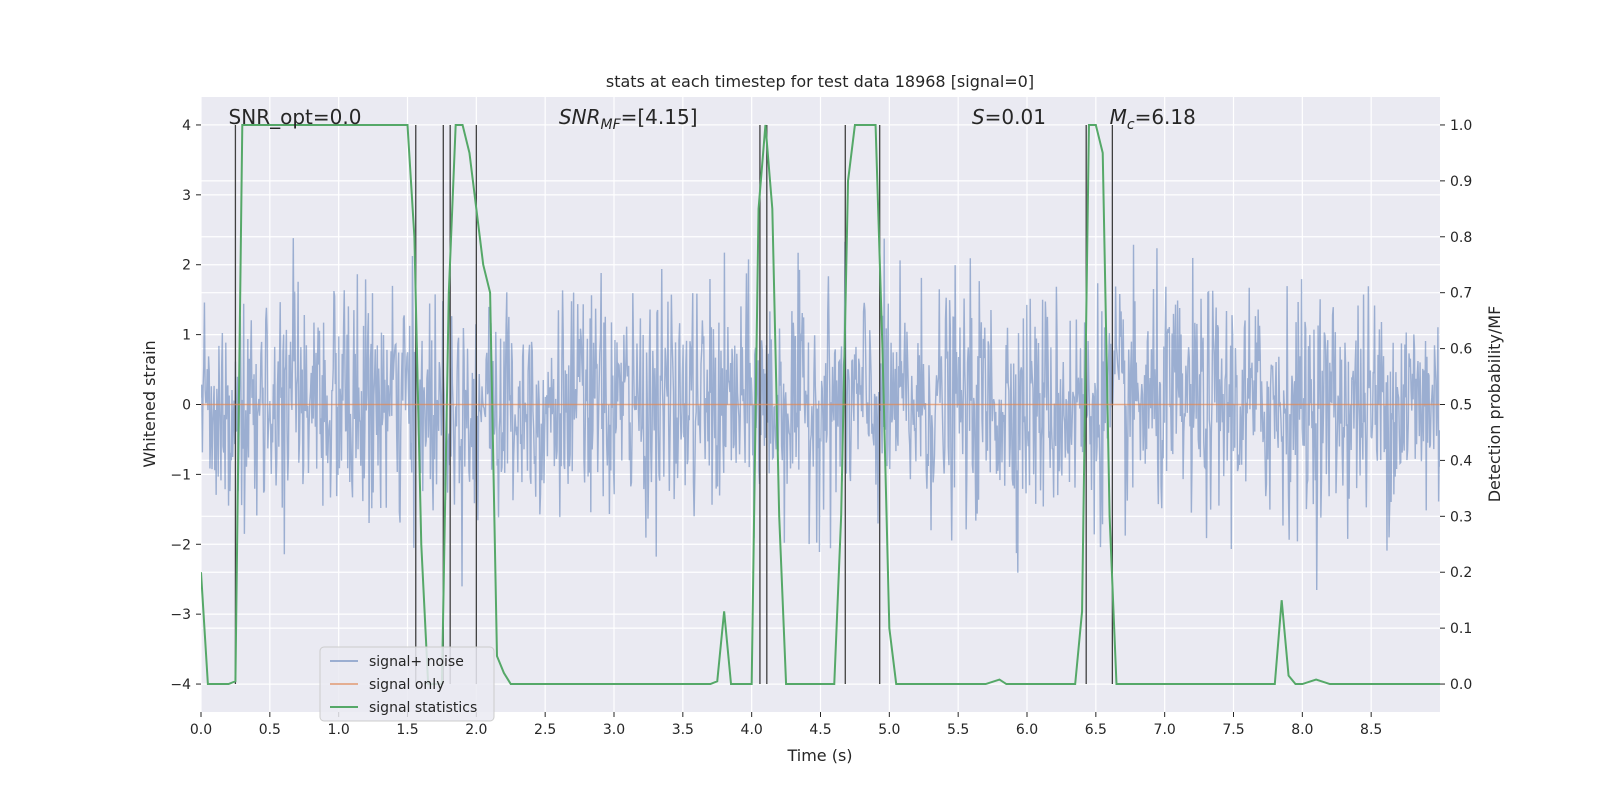  I want to click on x-tick-label: 0.5, so click(270, 730).